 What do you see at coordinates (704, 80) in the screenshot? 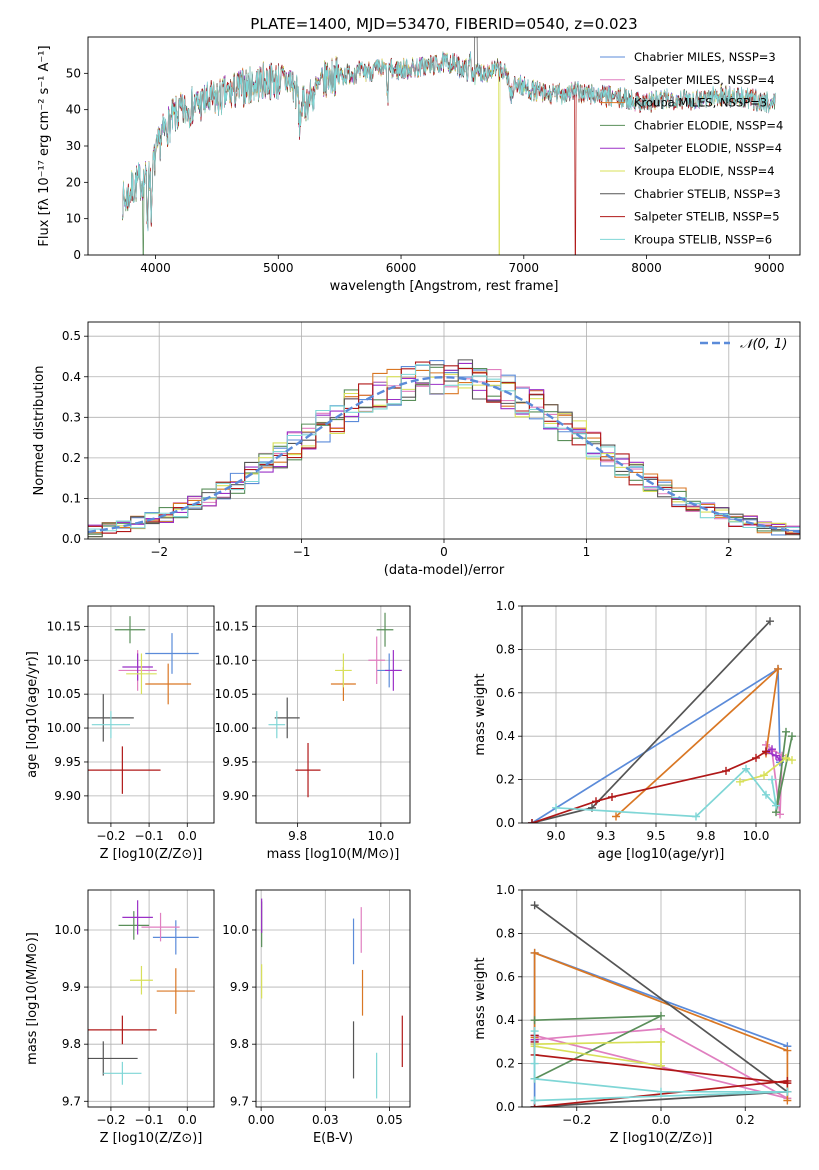
I see `legend-entry: Salpeter MILES, NSSP=4` at bounding box center [704, 80].